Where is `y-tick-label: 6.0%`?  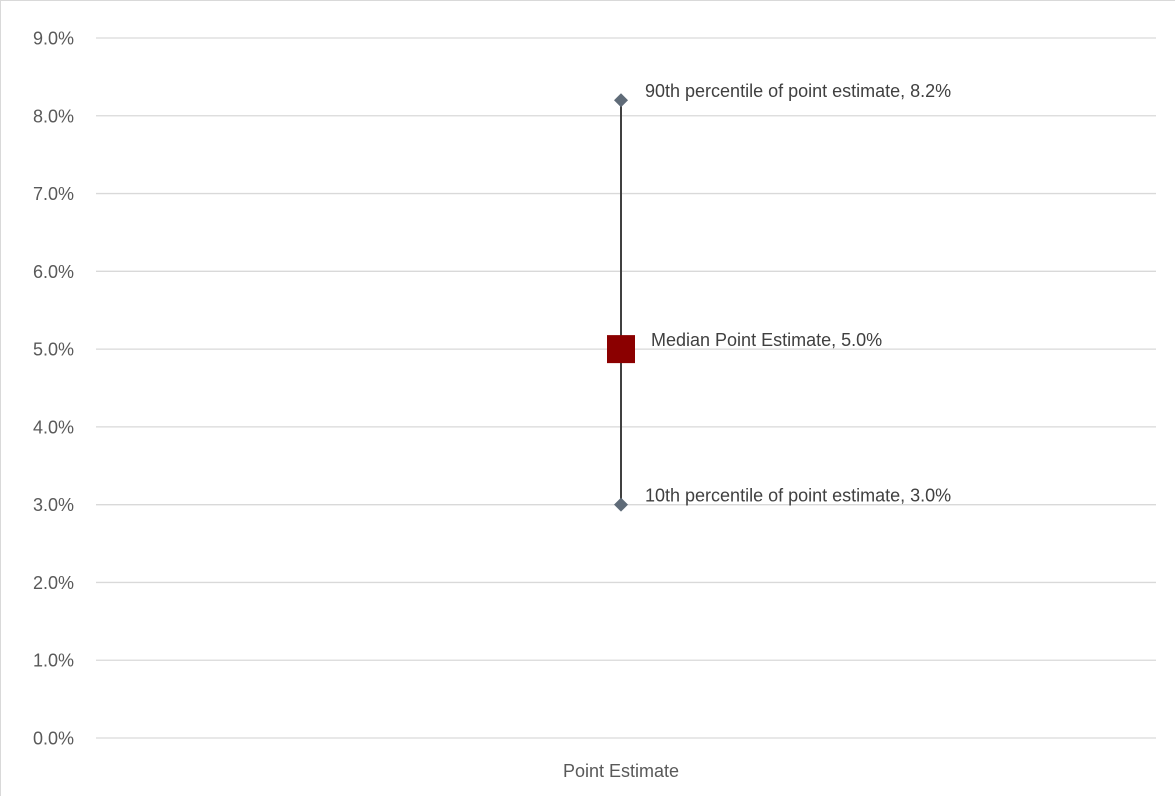
y-tick-label: 6.0% is located at coordinates (53, 272).